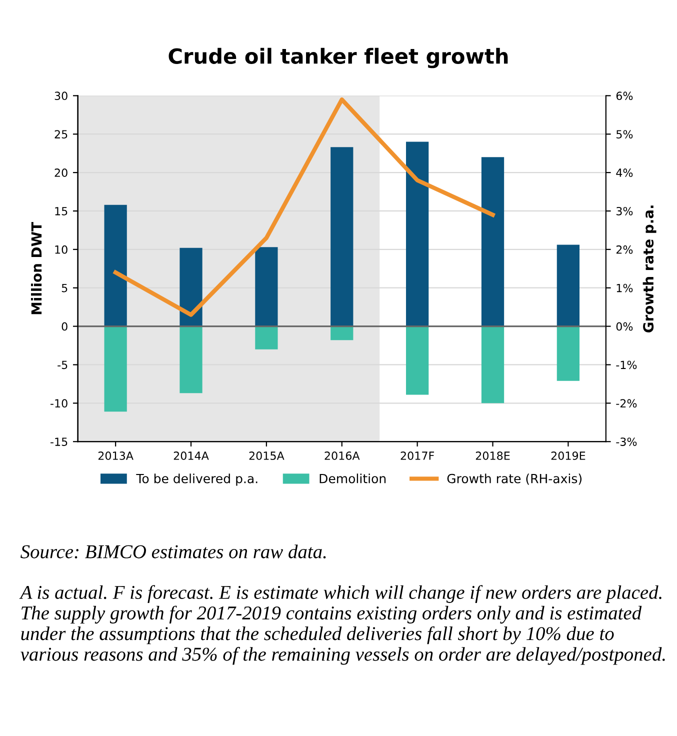 The height and width of the screenshot is (736, 677). I want to click on y2-tick-label: -2%, so click(626, 403).